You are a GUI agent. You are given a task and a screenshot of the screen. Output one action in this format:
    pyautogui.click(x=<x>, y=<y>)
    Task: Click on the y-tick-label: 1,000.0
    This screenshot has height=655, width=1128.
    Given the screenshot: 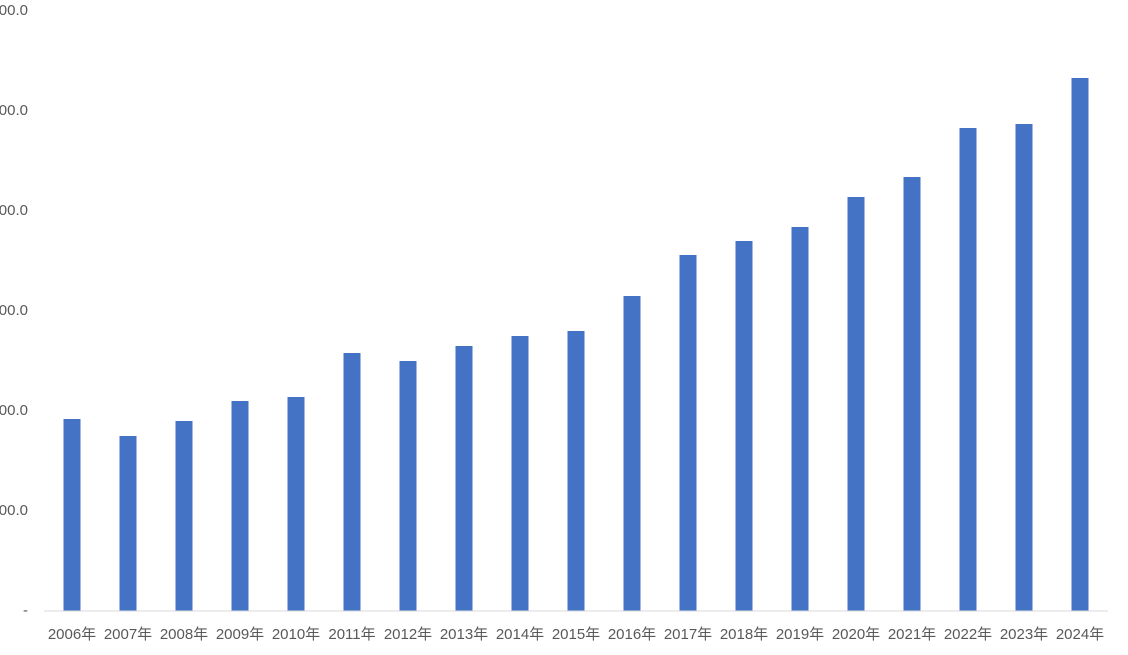 What is the action you would take?
    pyautogui.click(x=14, y=110)
    